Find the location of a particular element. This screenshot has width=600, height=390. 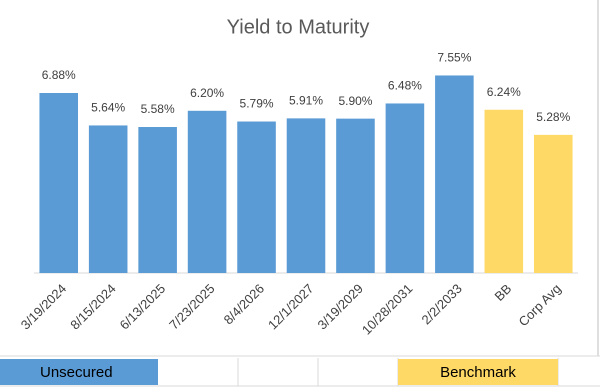

data-label: 6.24% is located at coordinates (504, 92).